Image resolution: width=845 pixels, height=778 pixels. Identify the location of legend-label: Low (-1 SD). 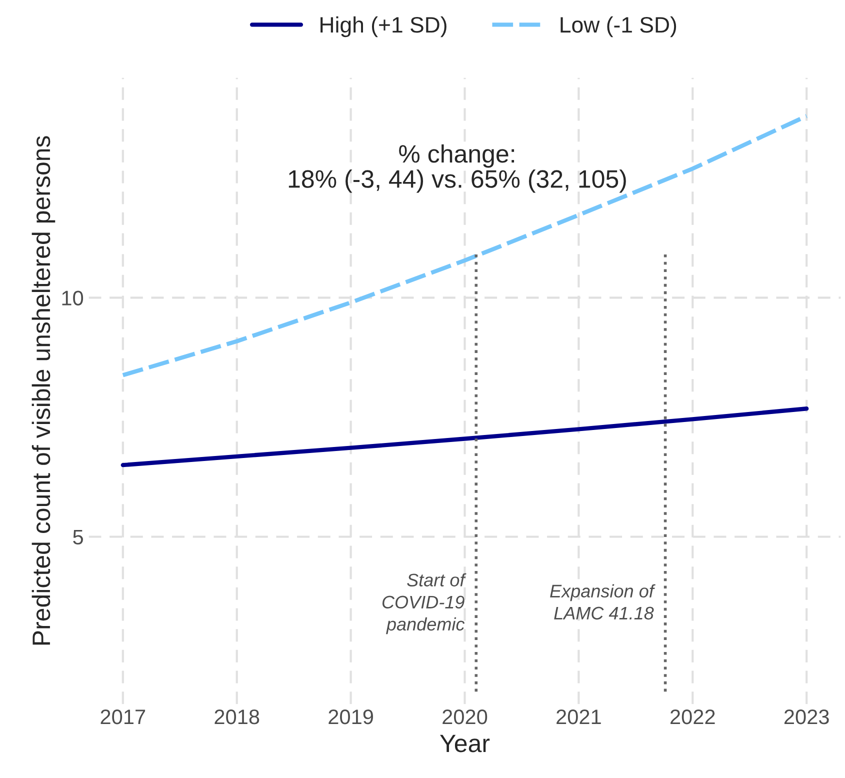
(618, 27).